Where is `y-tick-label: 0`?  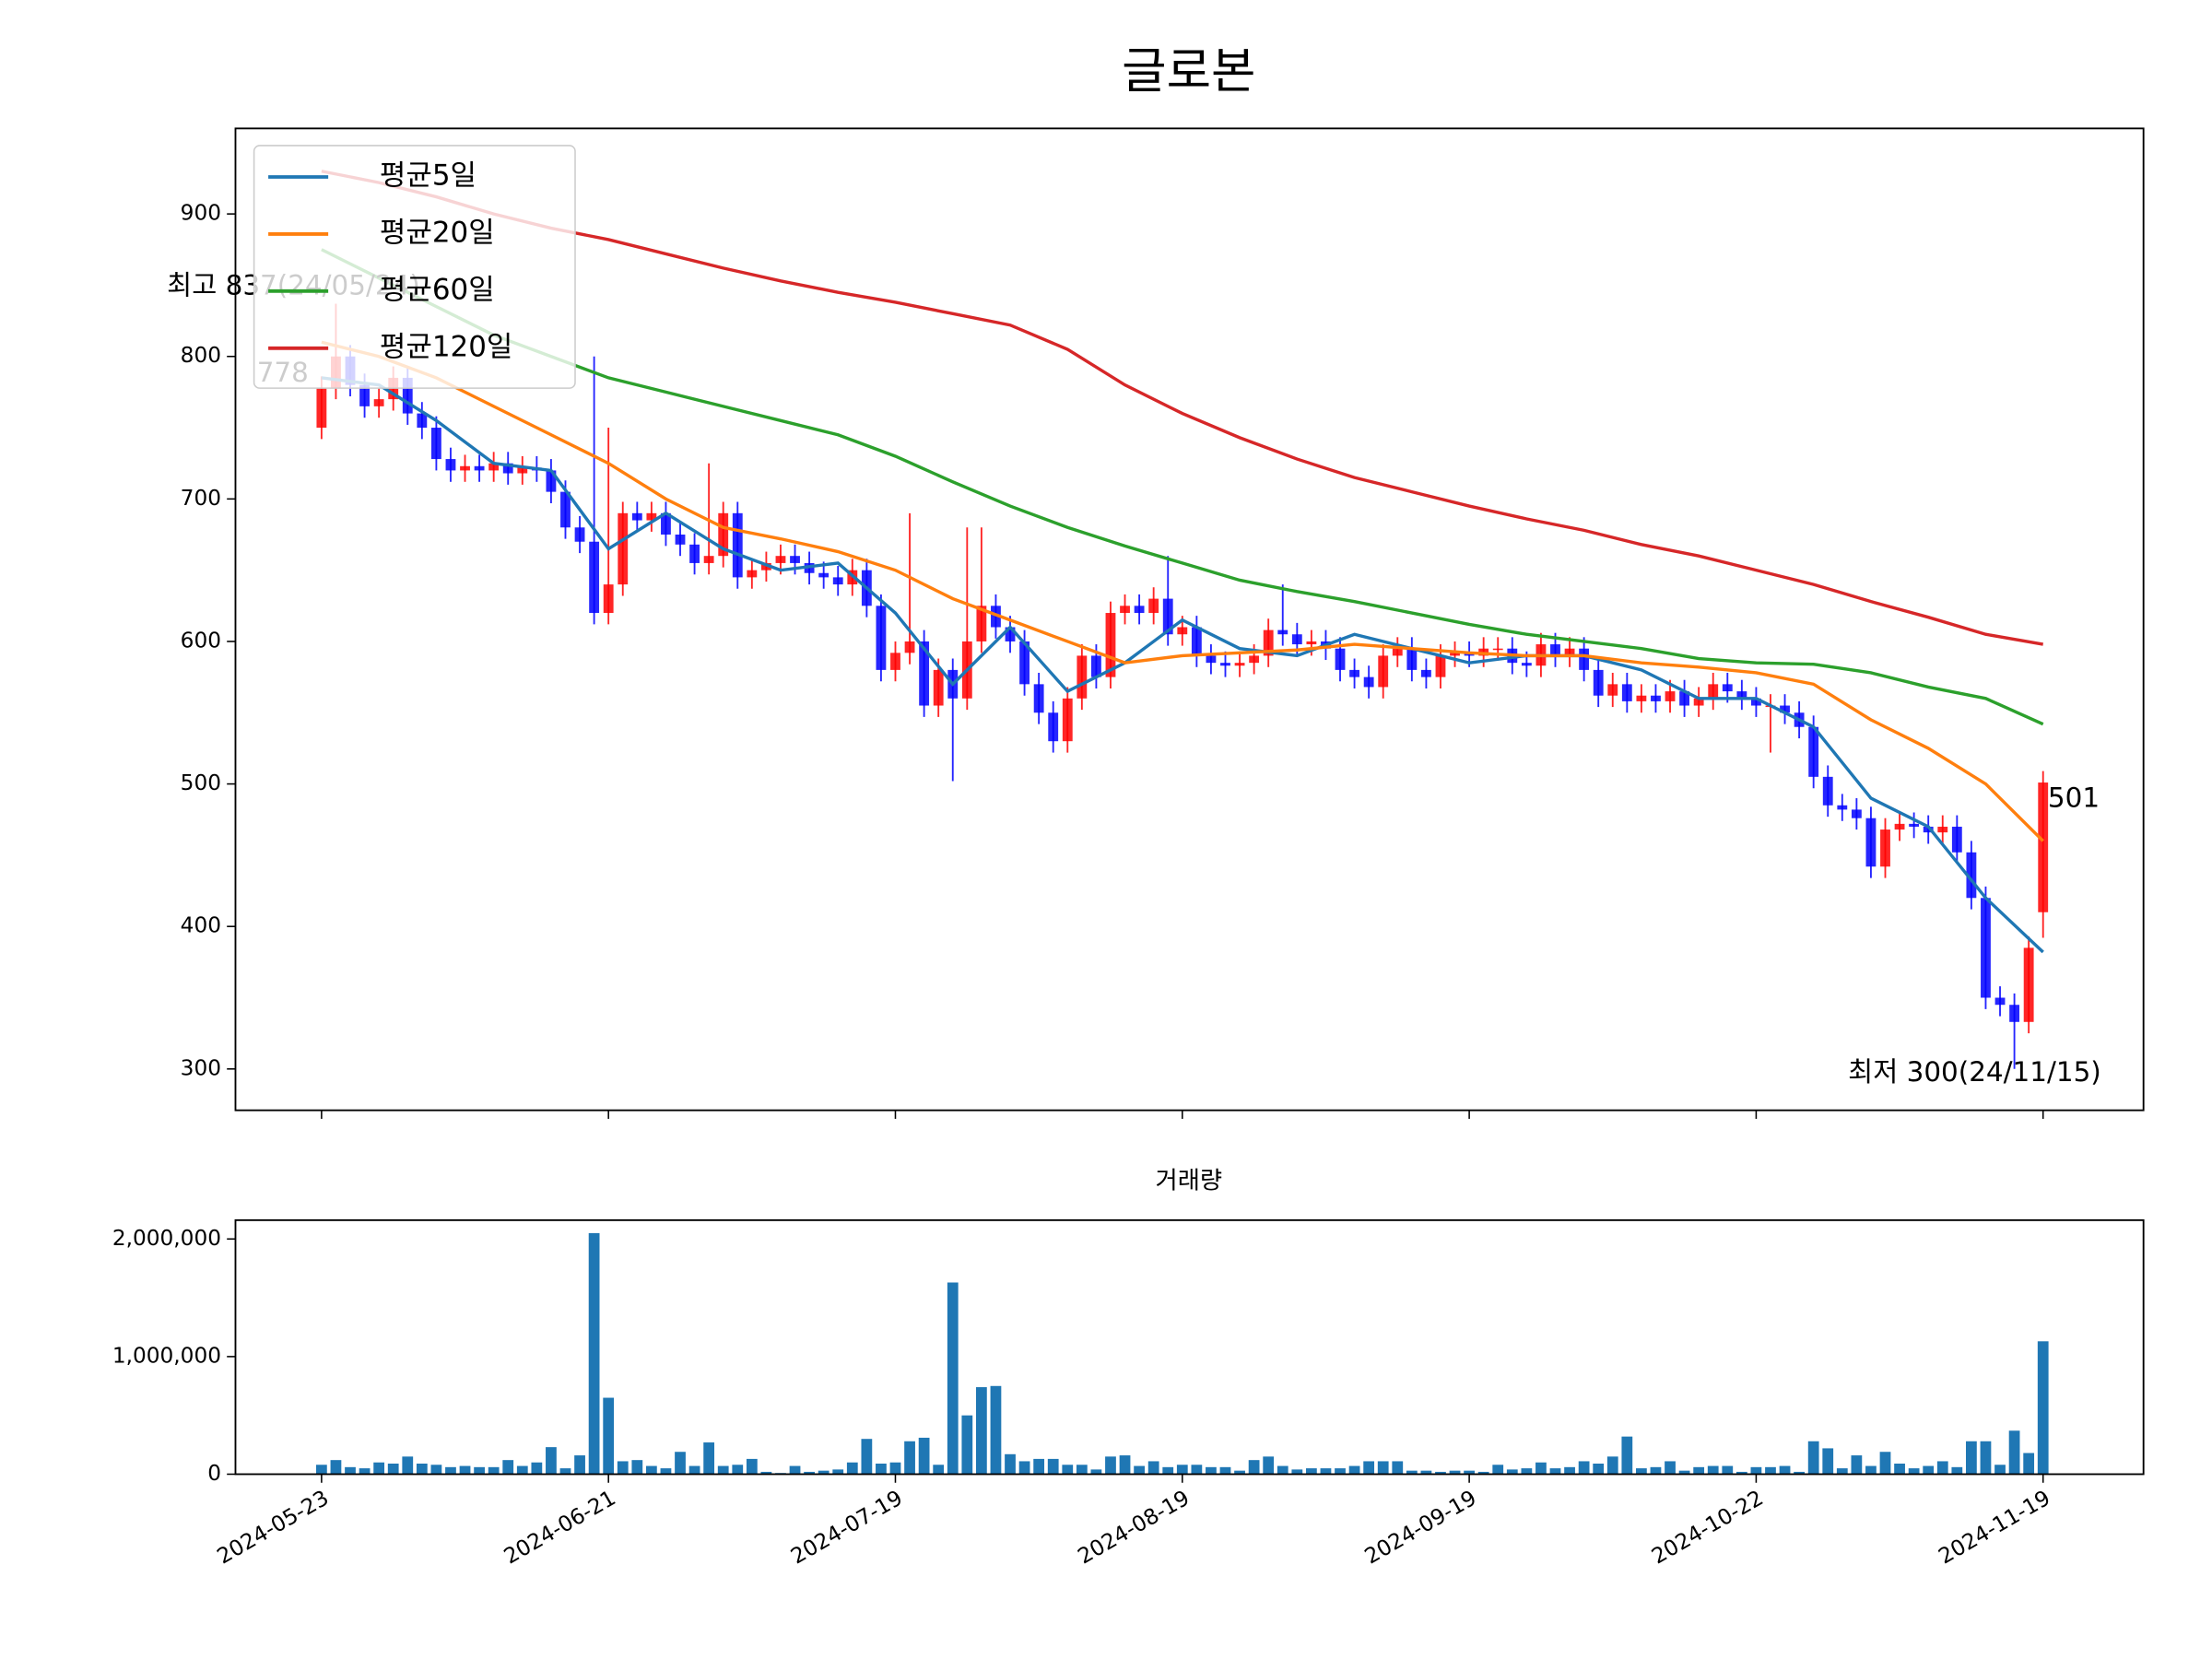
y-tick-label: 0 is located at coordinates (214, 1473).